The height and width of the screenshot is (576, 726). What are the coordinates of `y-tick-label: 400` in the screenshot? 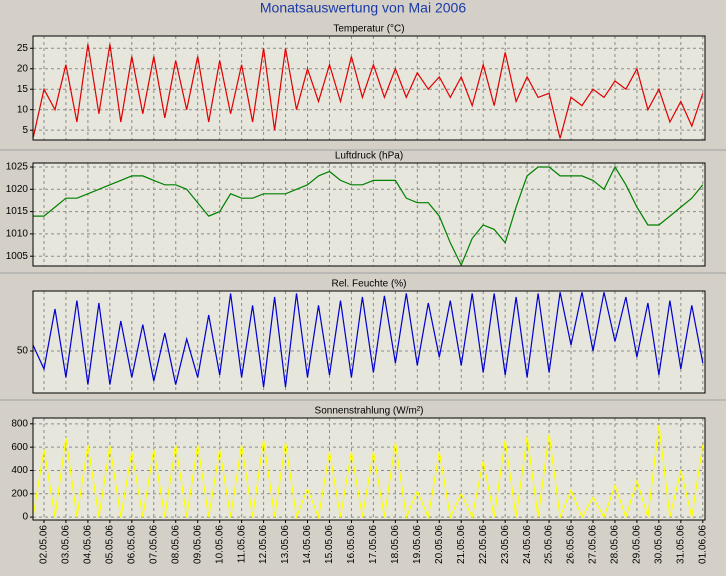 It's located at (19, 470).